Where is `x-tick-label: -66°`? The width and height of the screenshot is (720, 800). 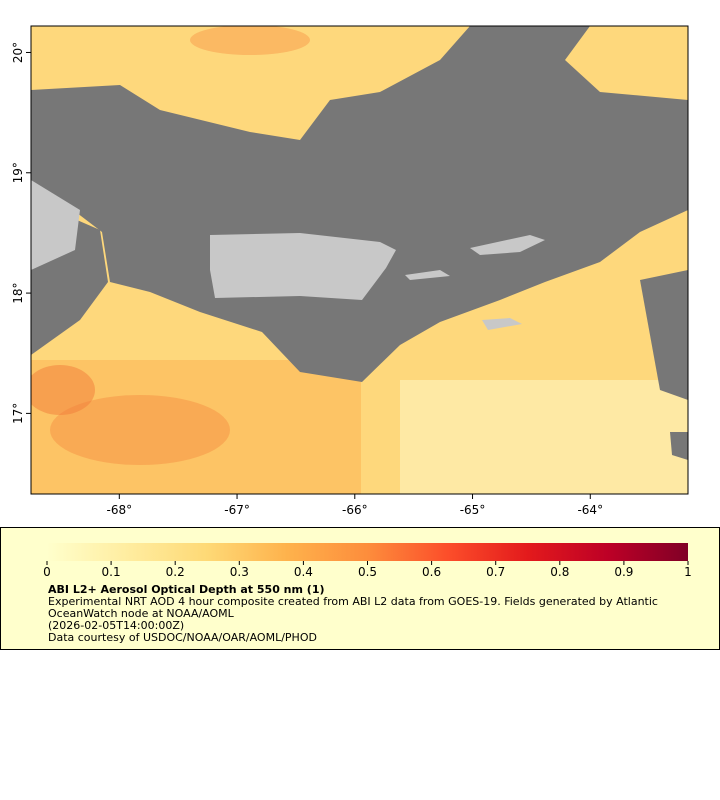 x-tick-label: -66° is located at coordinates (355, 510).